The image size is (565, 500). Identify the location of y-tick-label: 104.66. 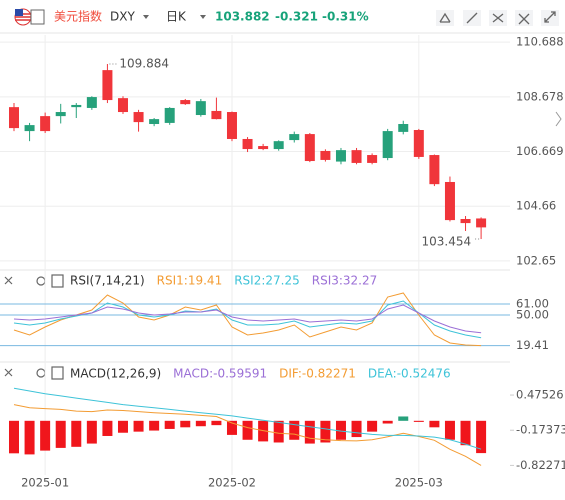
(536, 206).